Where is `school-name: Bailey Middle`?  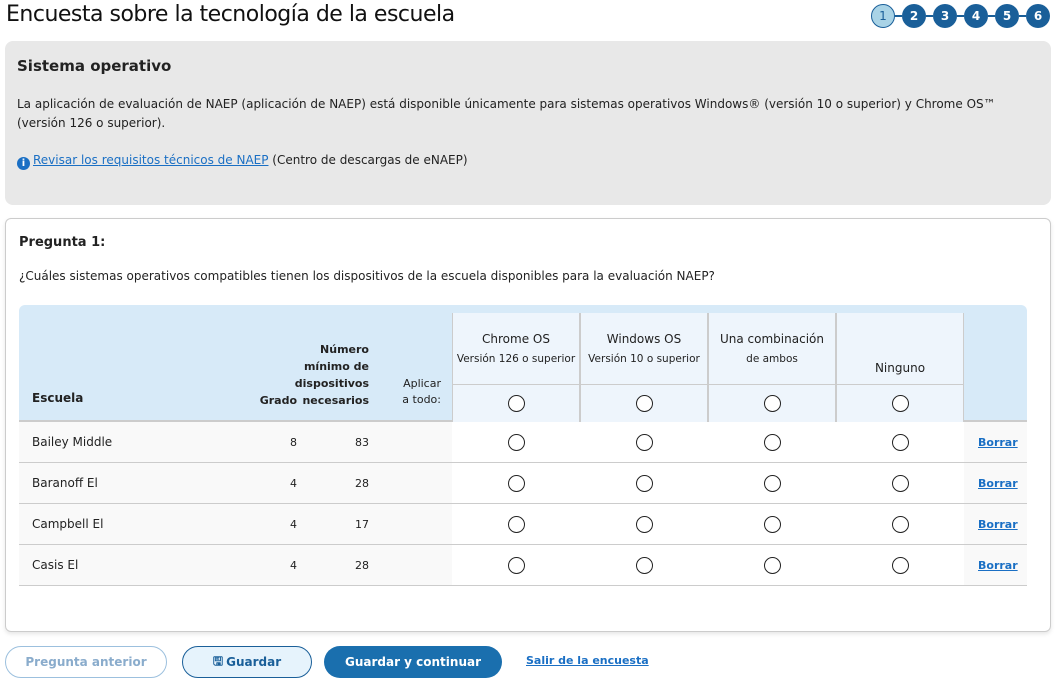 school-name: Bailey Middle is located at coordinates (72, 442).